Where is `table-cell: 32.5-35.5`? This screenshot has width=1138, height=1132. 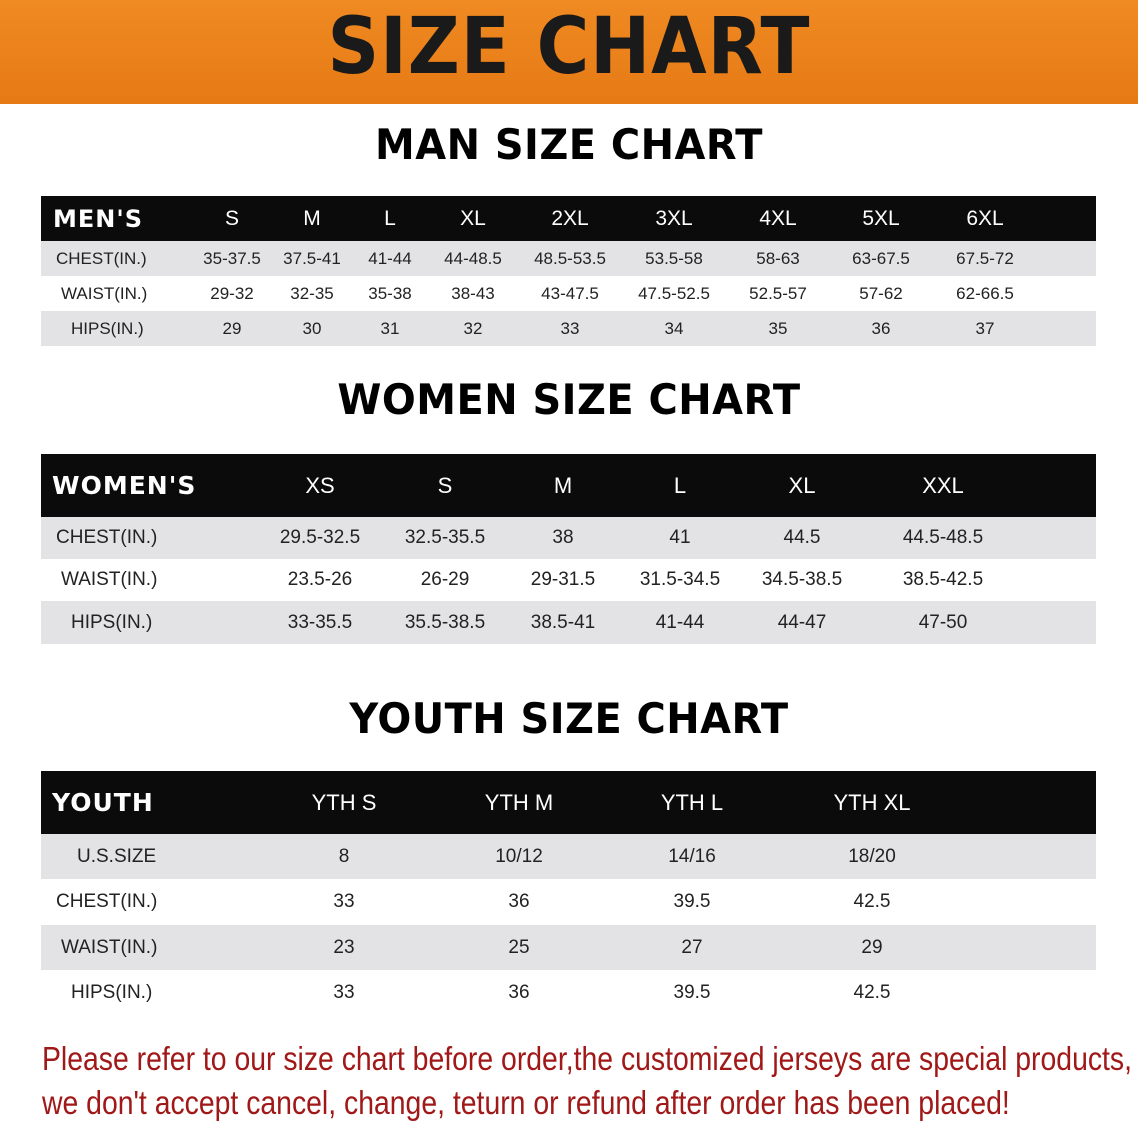 table-cell: 32.5-35.5 is located at coordinates (445, 537).